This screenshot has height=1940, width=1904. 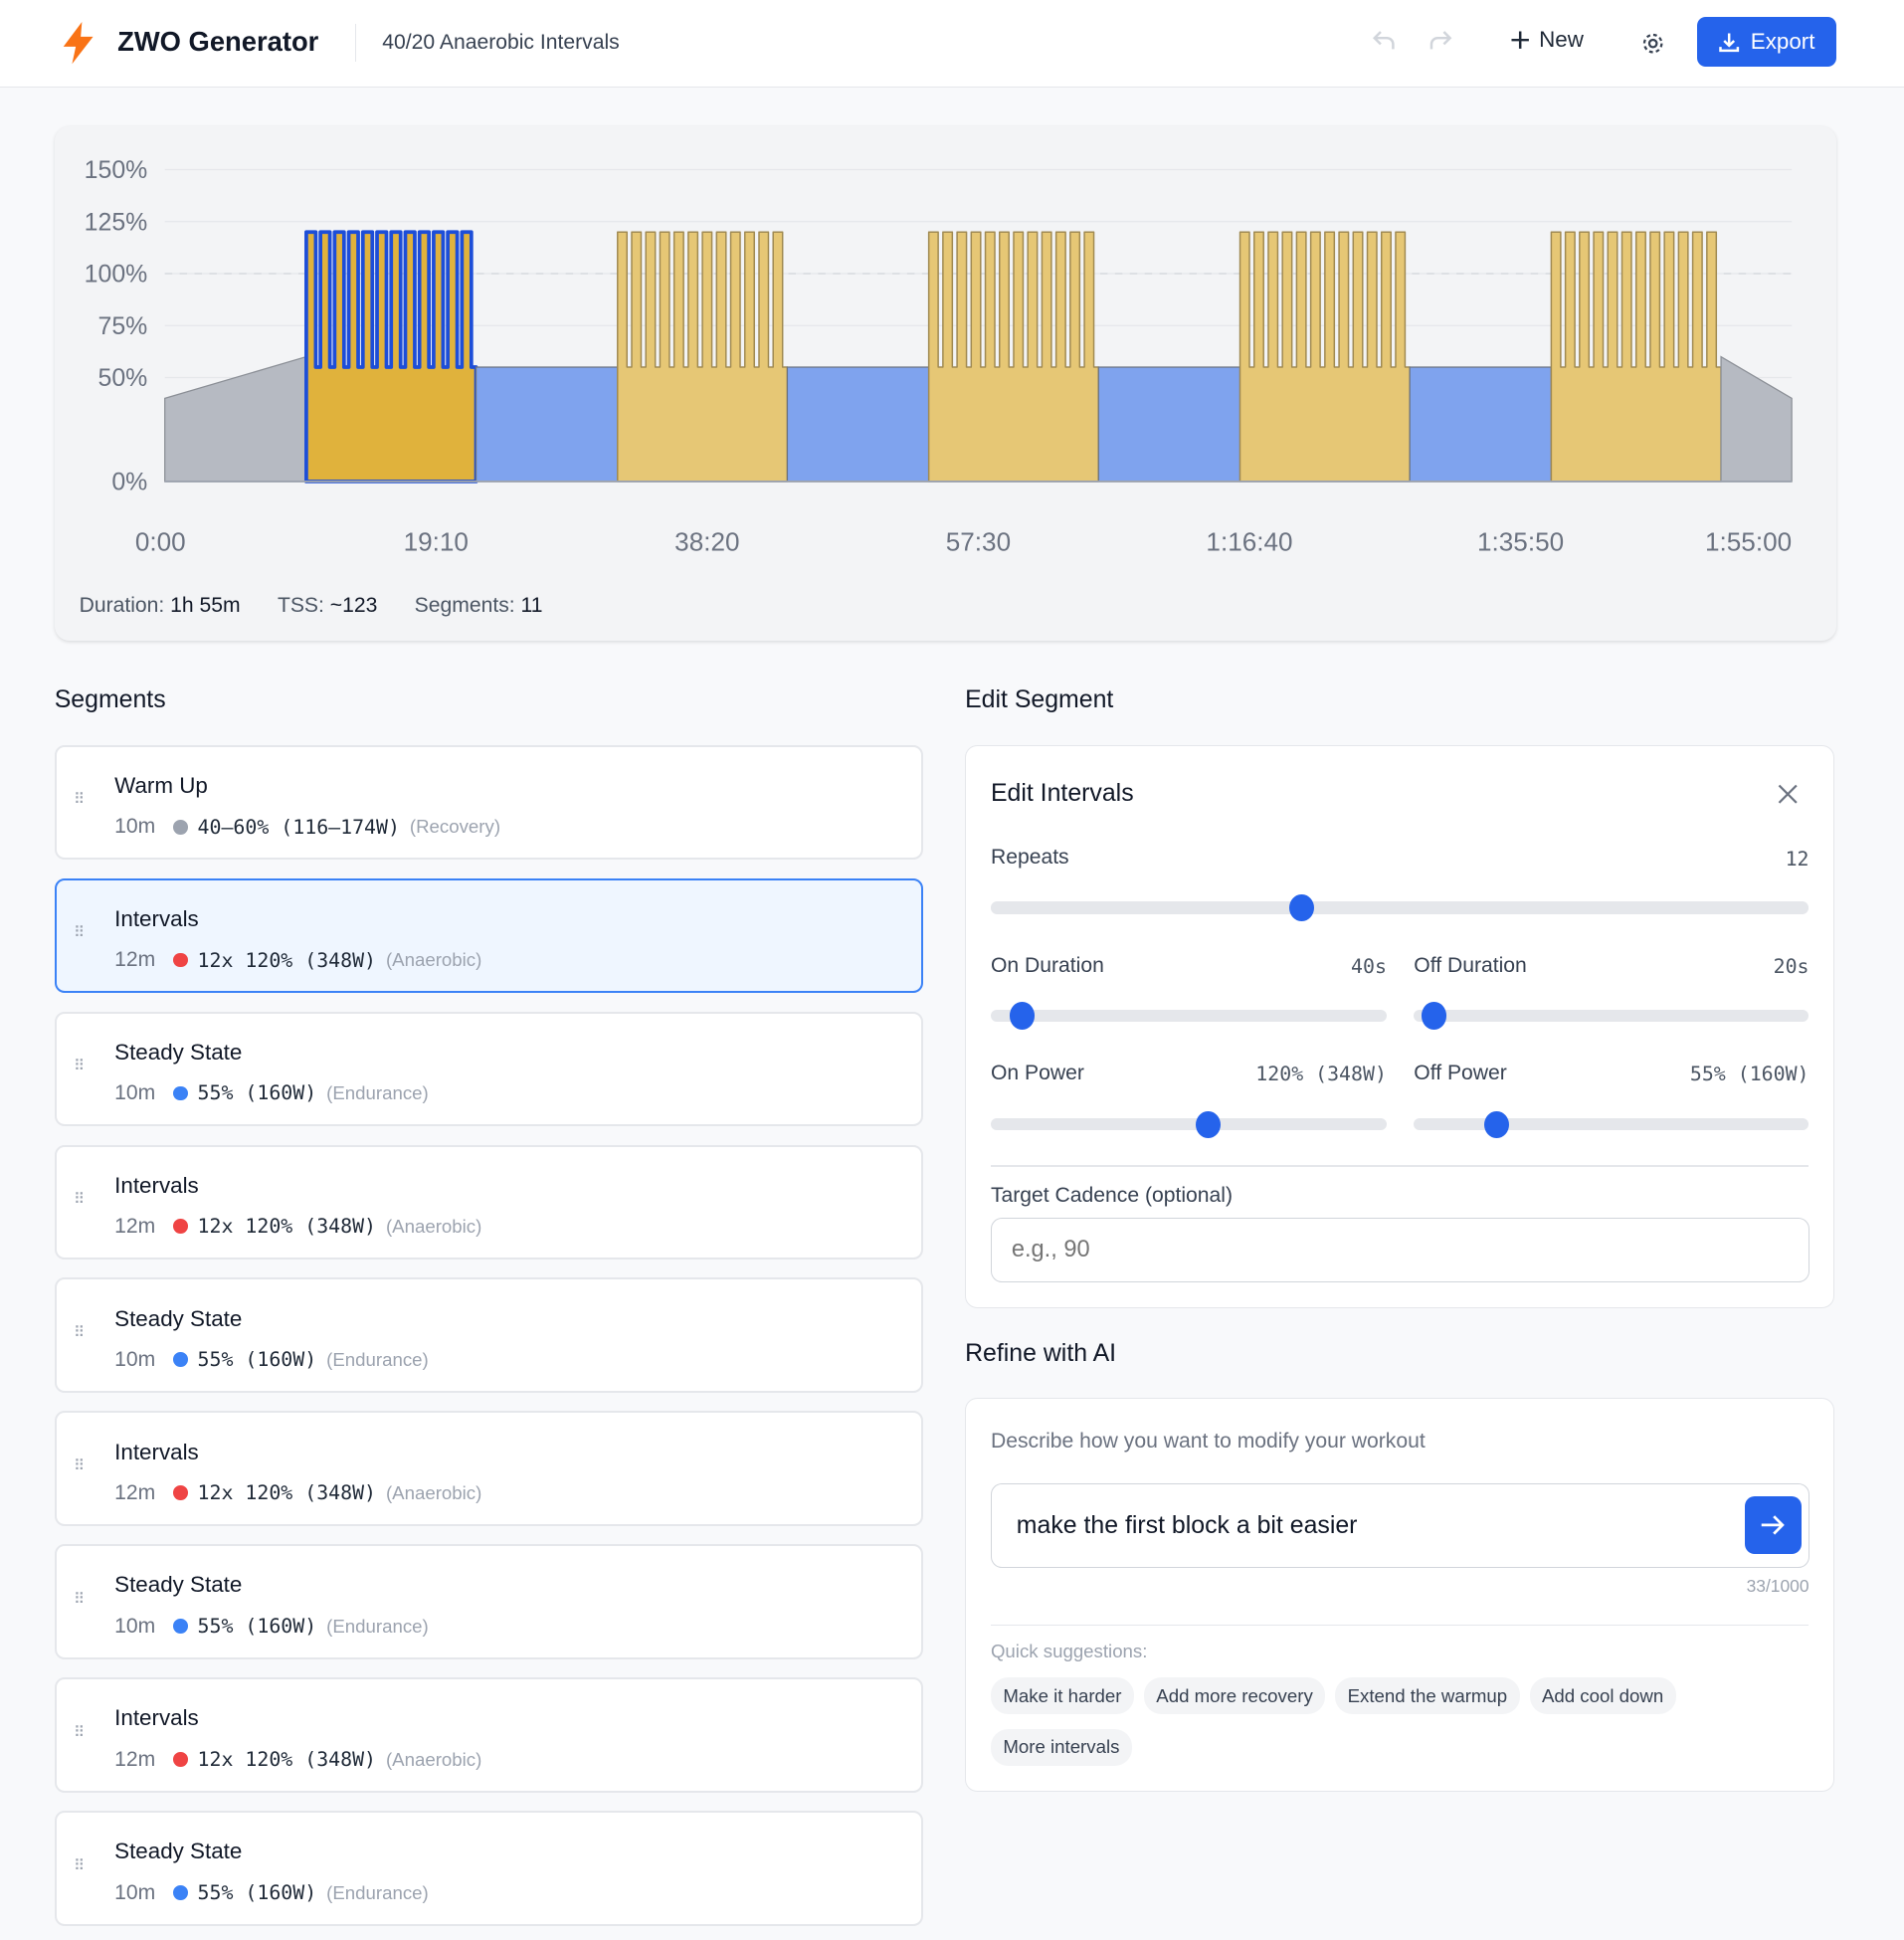 I want to click on suggestion-chip: Extend the warmup, so click(x=1427, y=1696).